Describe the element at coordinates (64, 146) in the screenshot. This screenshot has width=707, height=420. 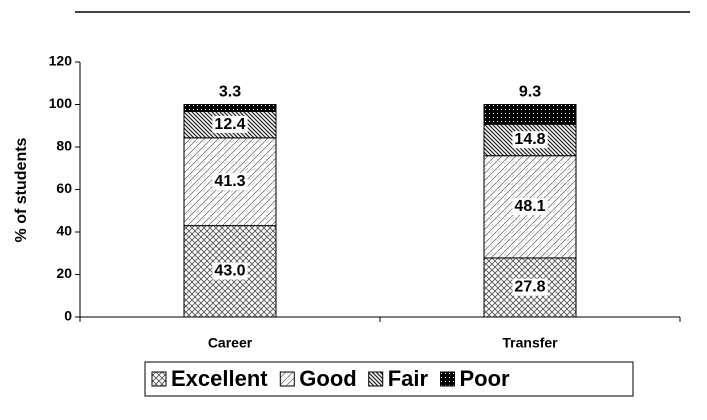
I see `y-tick-label: 80` at that location.